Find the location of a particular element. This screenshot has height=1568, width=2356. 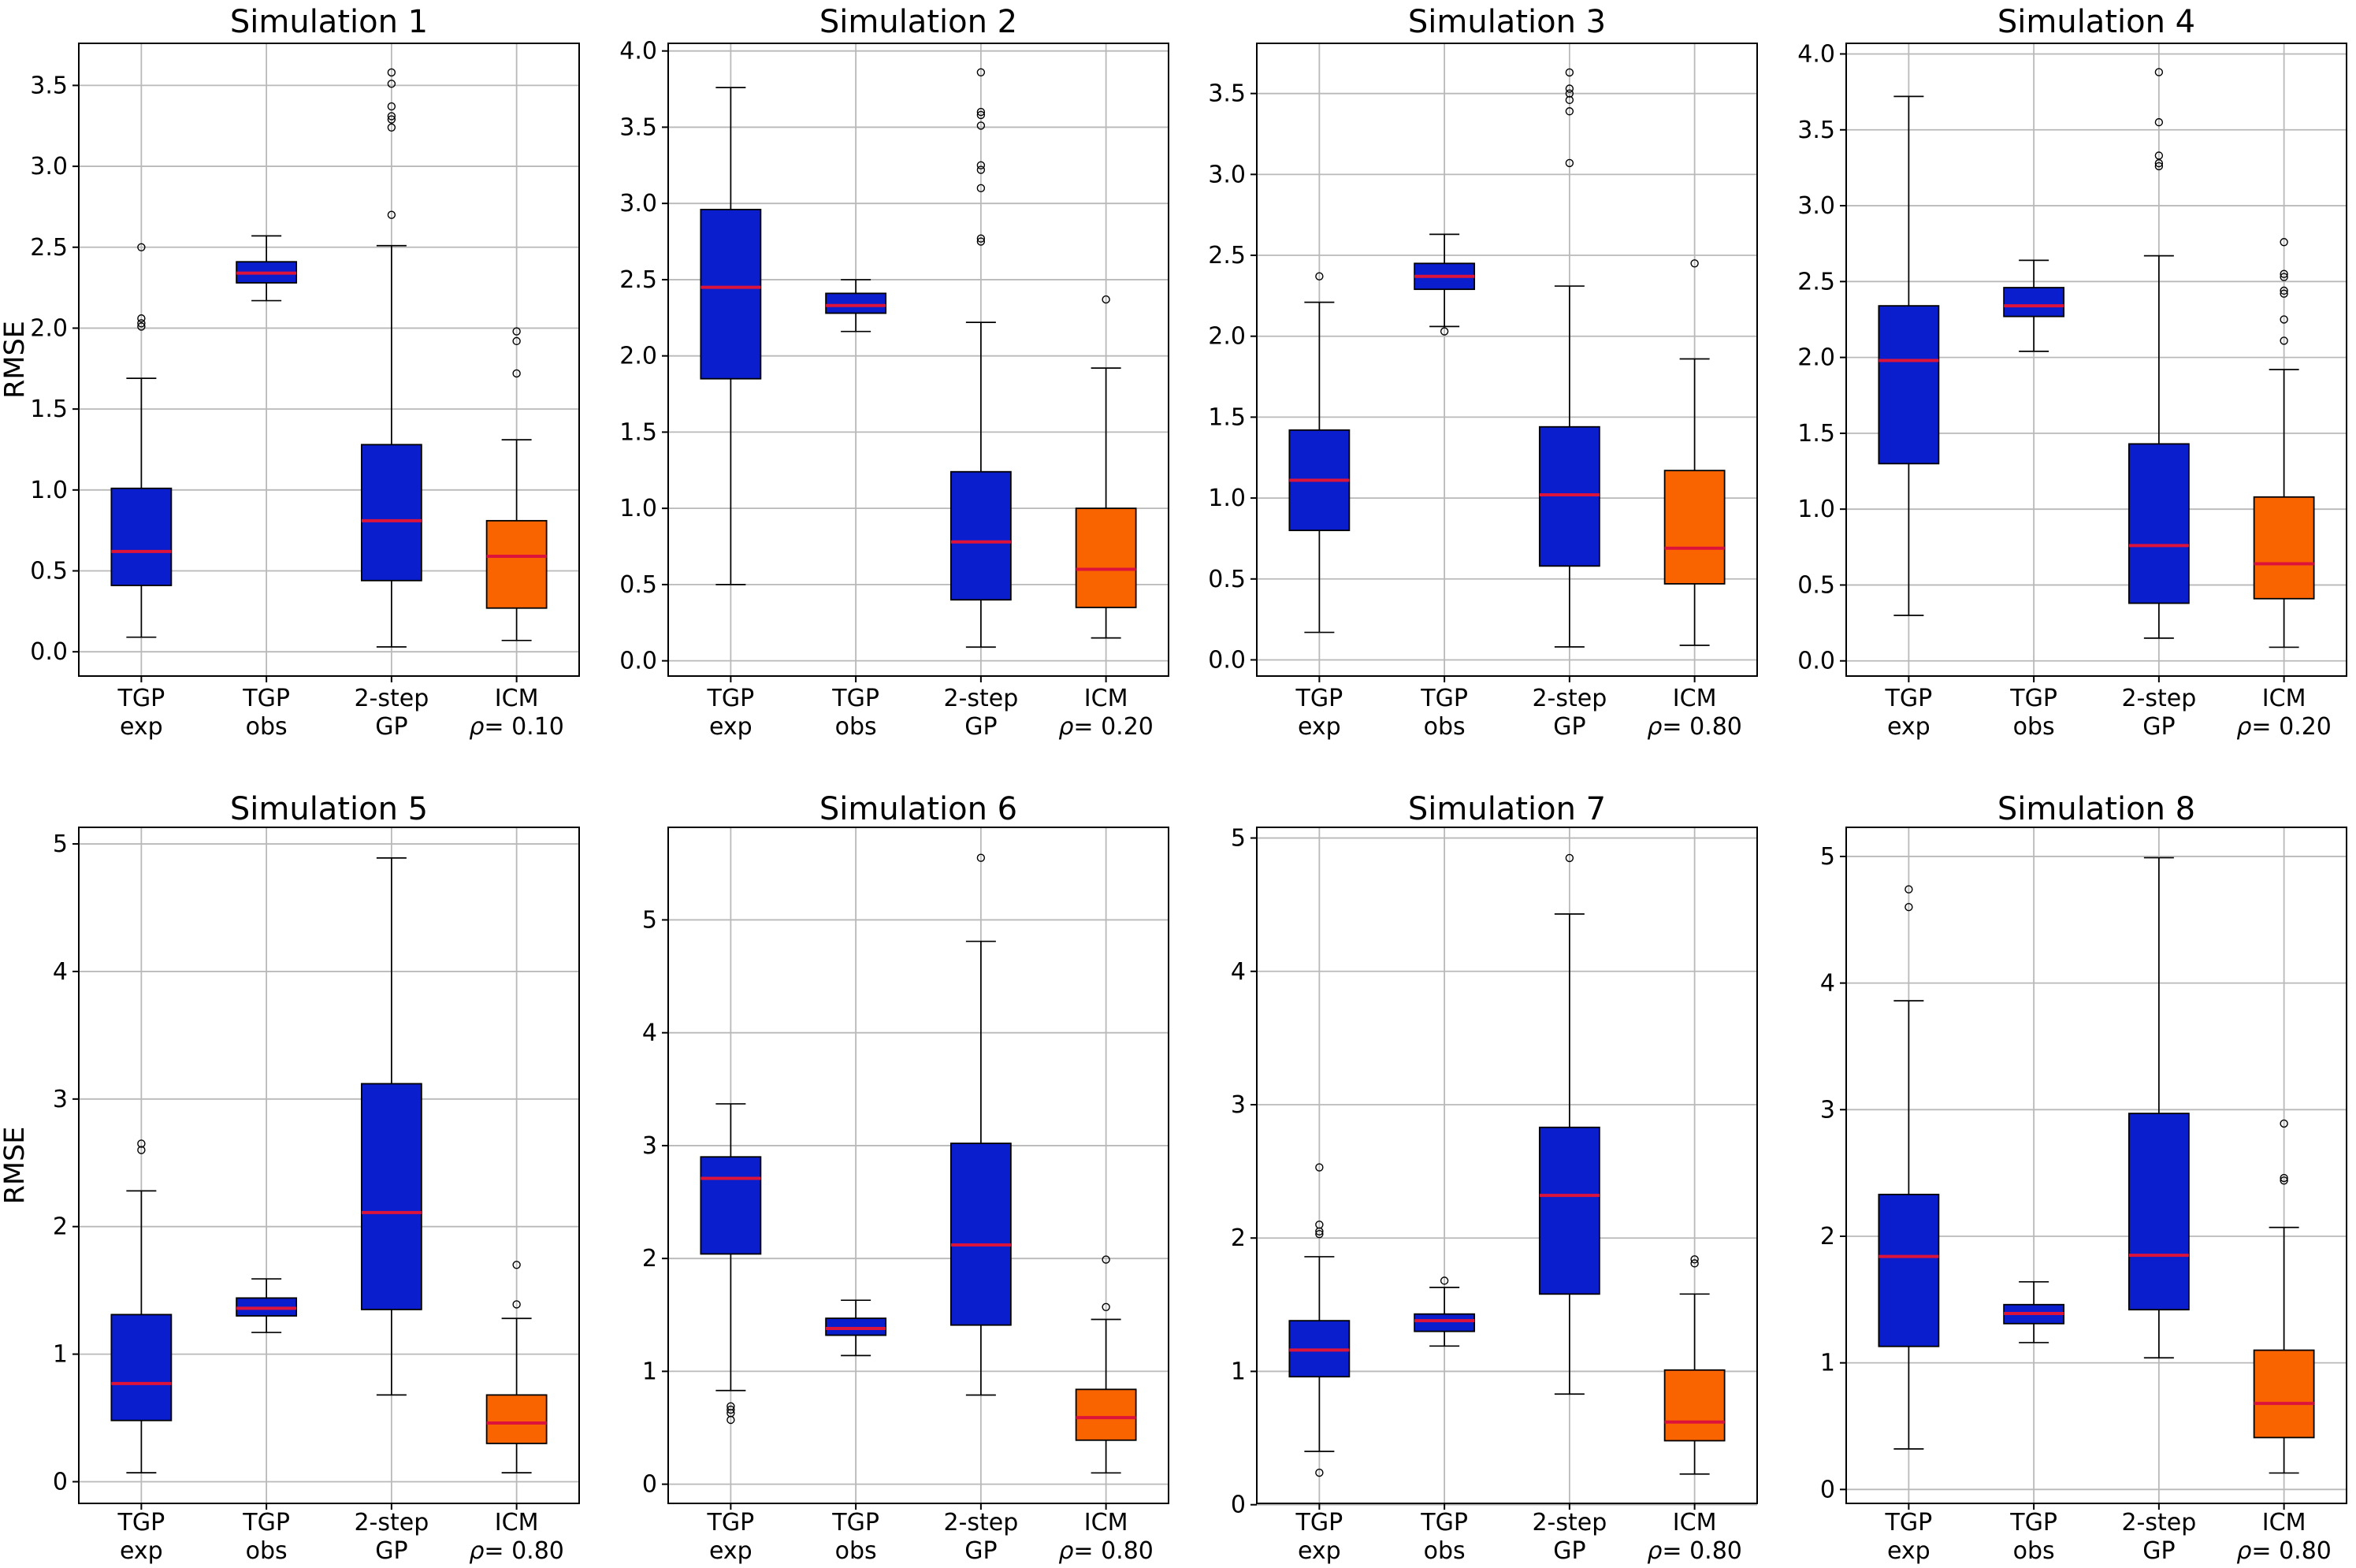

y-tick-label: 3 is located at coordinates (1238, 1105).